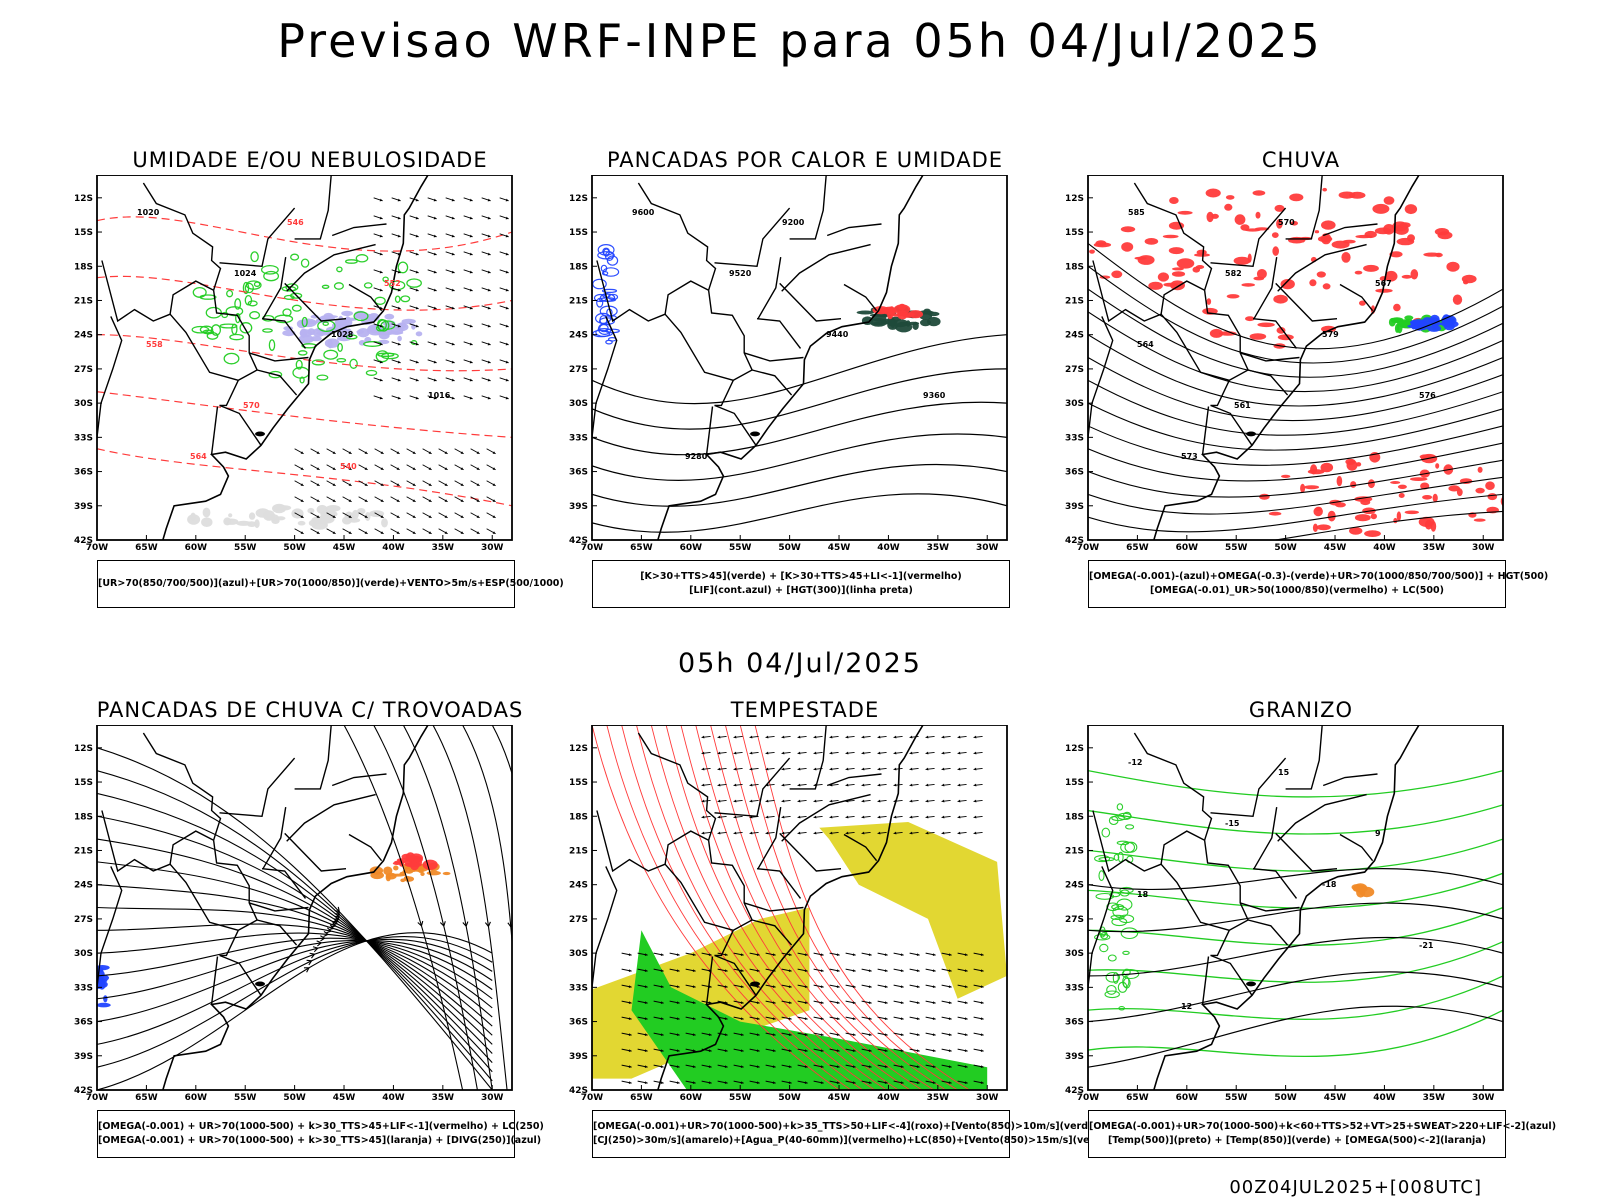 This screenshot has height=1200, width=1600. What do you see at coordinates (1187, 1098) in the screenshot?
I see `lon-label: 60W` at bounding box center [1187, 1098].